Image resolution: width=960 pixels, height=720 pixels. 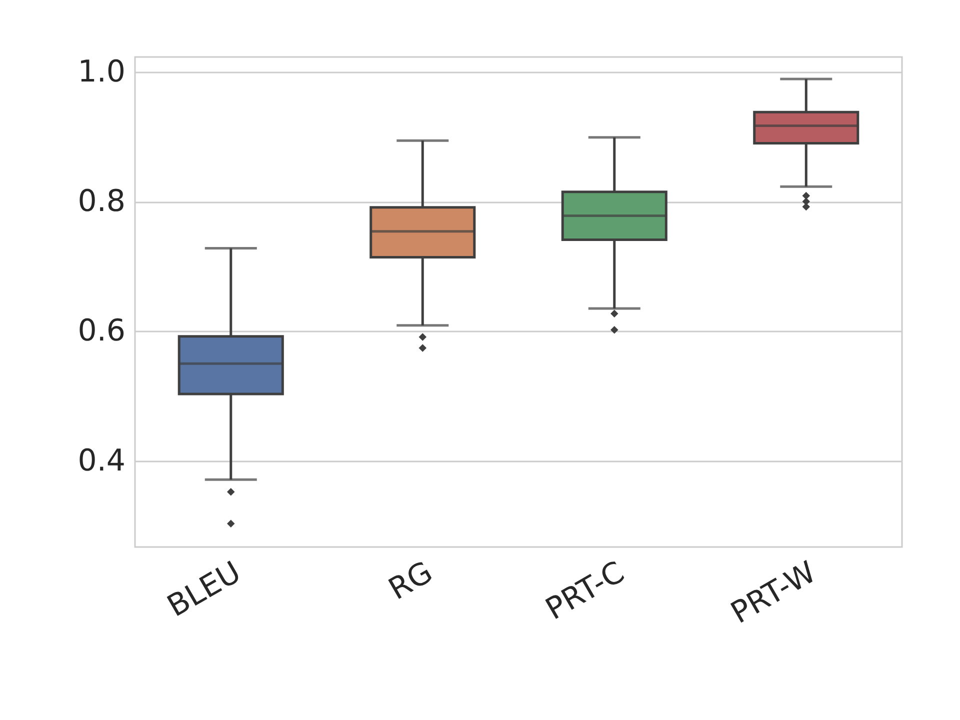 What do you see at coordinates (102, 331) in the screenshot?
I see `y-tick-label: 0.6` at bounding box center [102, 331].